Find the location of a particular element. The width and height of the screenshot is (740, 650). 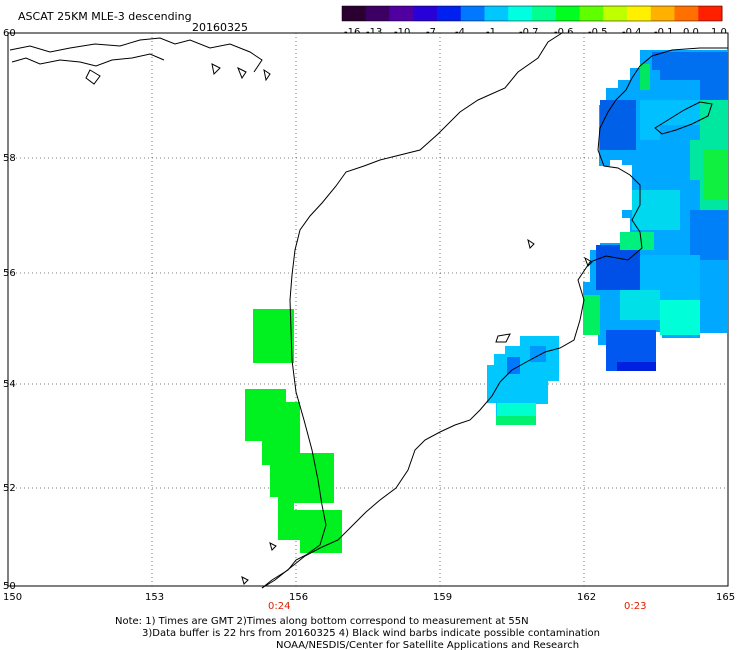

map-title: ASCAT 25KM MLE-3 descending is located at coordinates (105, 16).